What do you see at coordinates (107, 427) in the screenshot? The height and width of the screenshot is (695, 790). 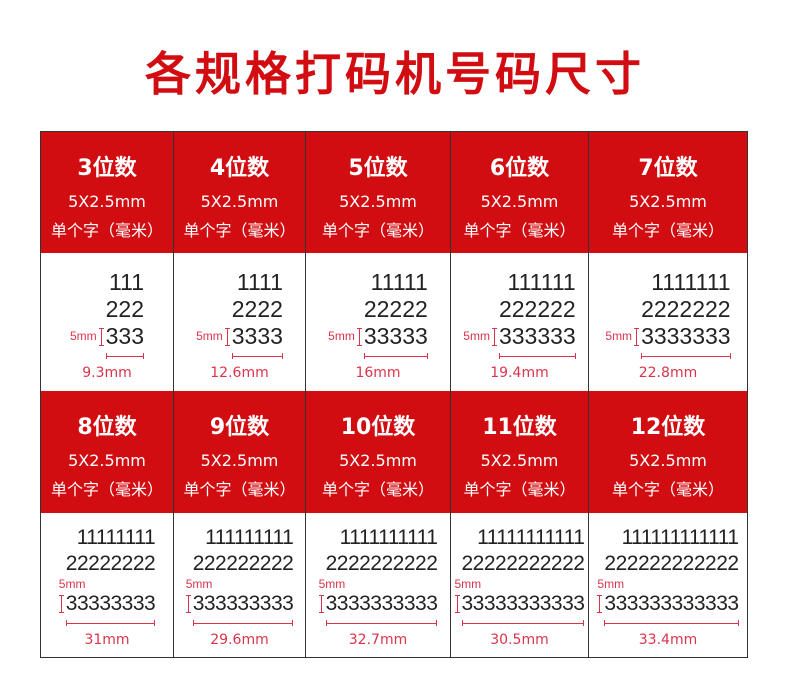 I see `digit-count-label: 8位数` at bounding box center [107, 427].